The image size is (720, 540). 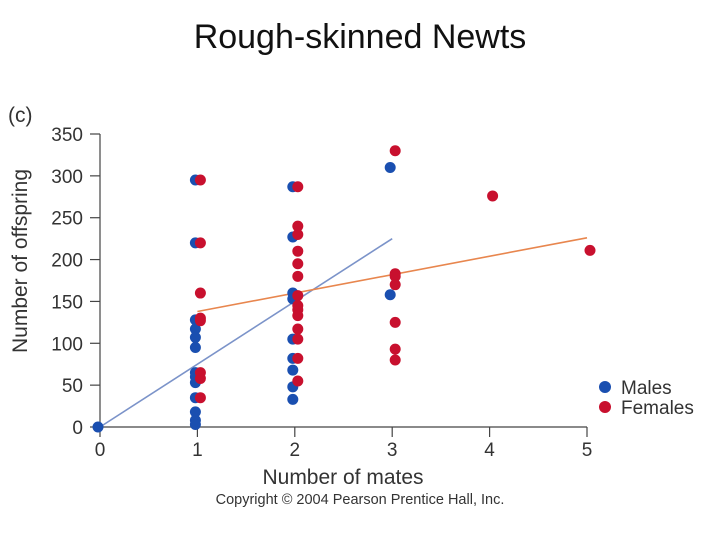 What do you see at coordinates (77, 428) in the screenshot?
I see `y-tick-label: 0` at bounding box center [77, 428].